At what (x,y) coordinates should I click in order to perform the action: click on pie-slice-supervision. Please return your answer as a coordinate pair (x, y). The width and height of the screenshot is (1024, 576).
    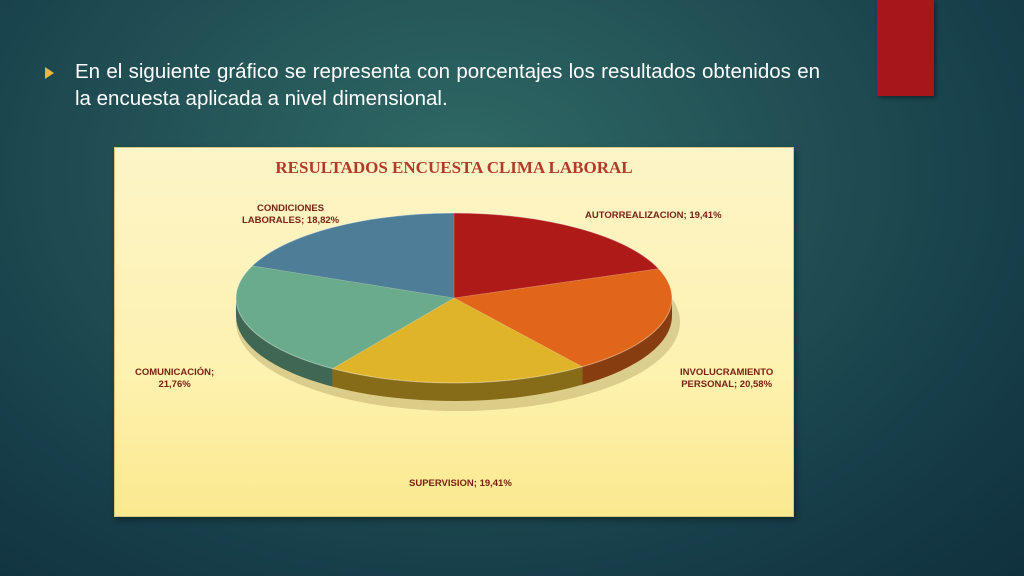
    Looking at the image, I should click on (457, 340).